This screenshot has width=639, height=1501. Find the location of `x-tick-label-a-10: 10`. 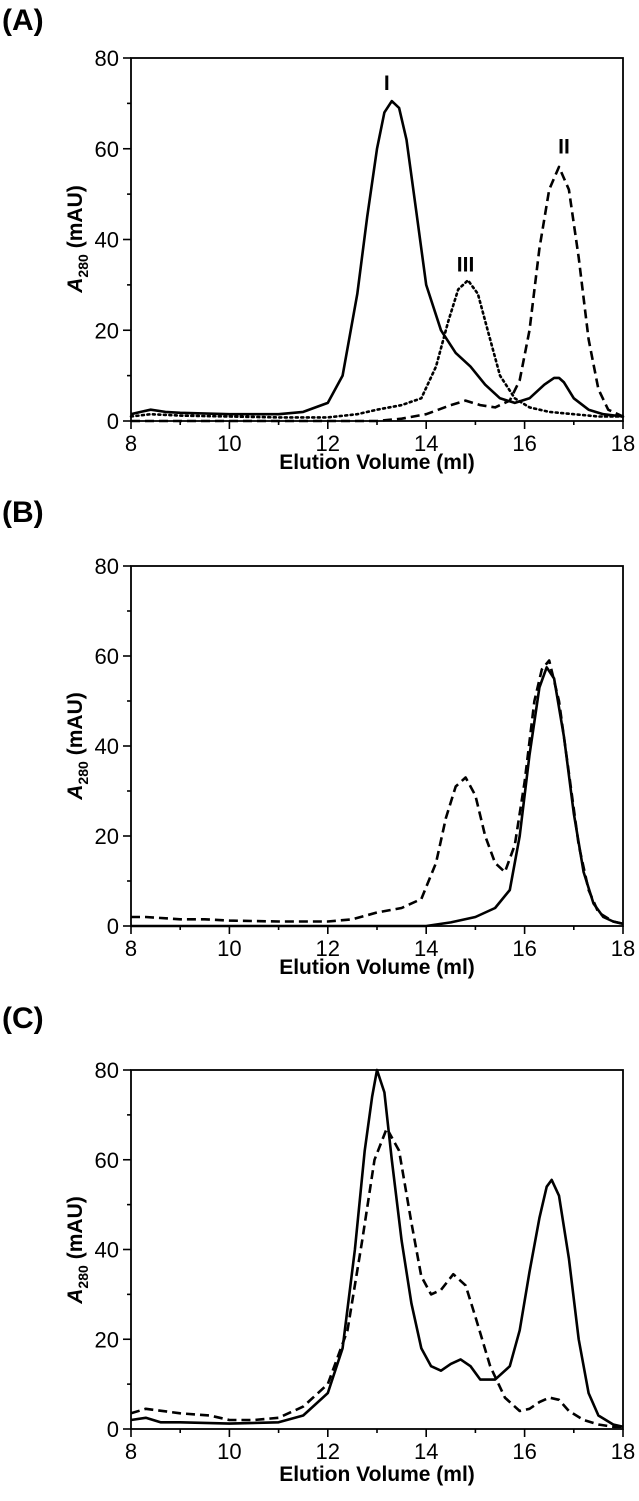

x-tick-label-a-10: 10 is located at coordinates (229, 443).